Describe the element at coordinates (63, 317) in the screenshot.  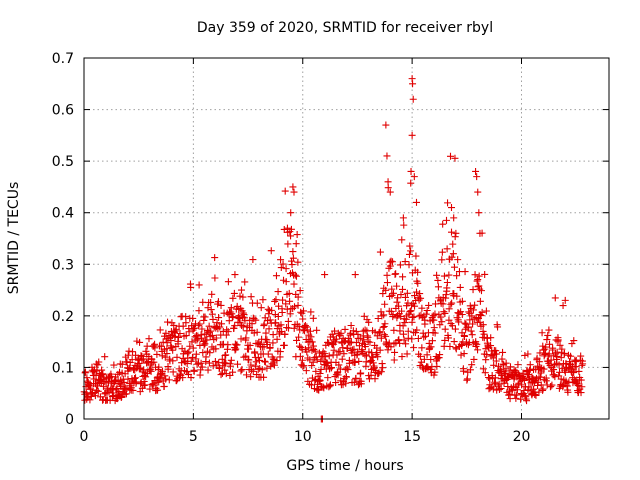
I see `y-tick-label: 0.2` at that location.